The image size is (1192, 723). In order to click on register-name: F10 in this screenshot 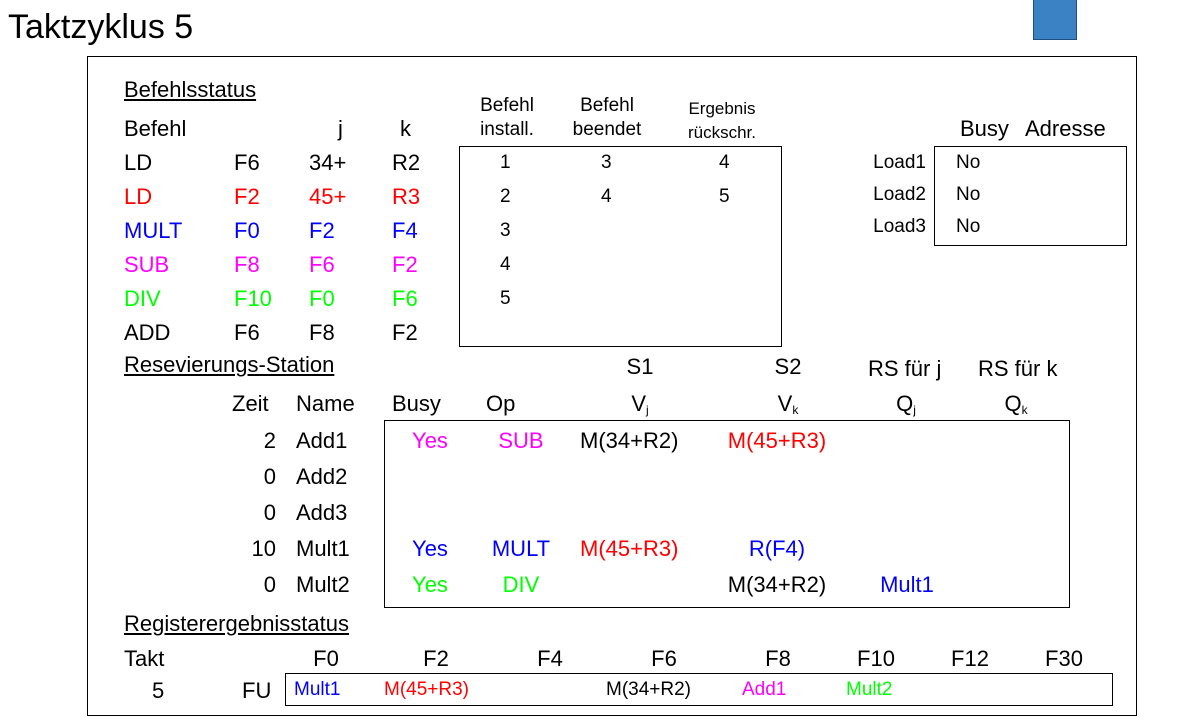, I will do `click(876, 658)`.